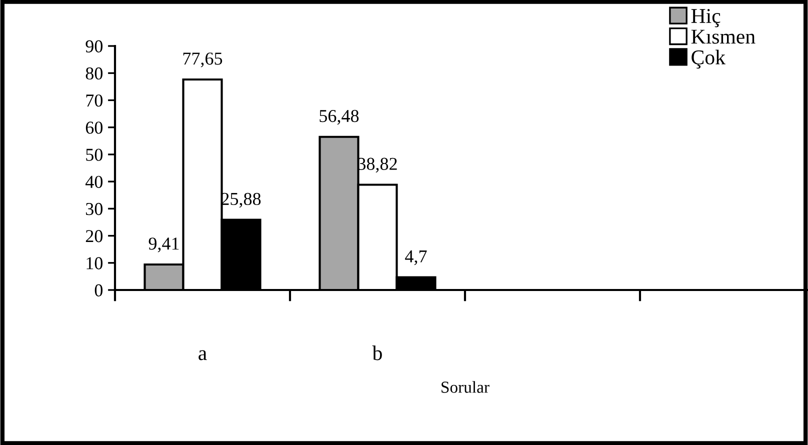 This screenshot has height=445, width=808. Describe the element at coordinates (723, 37) in the screenshot. I see `legend-label: Kısmen` at that location.